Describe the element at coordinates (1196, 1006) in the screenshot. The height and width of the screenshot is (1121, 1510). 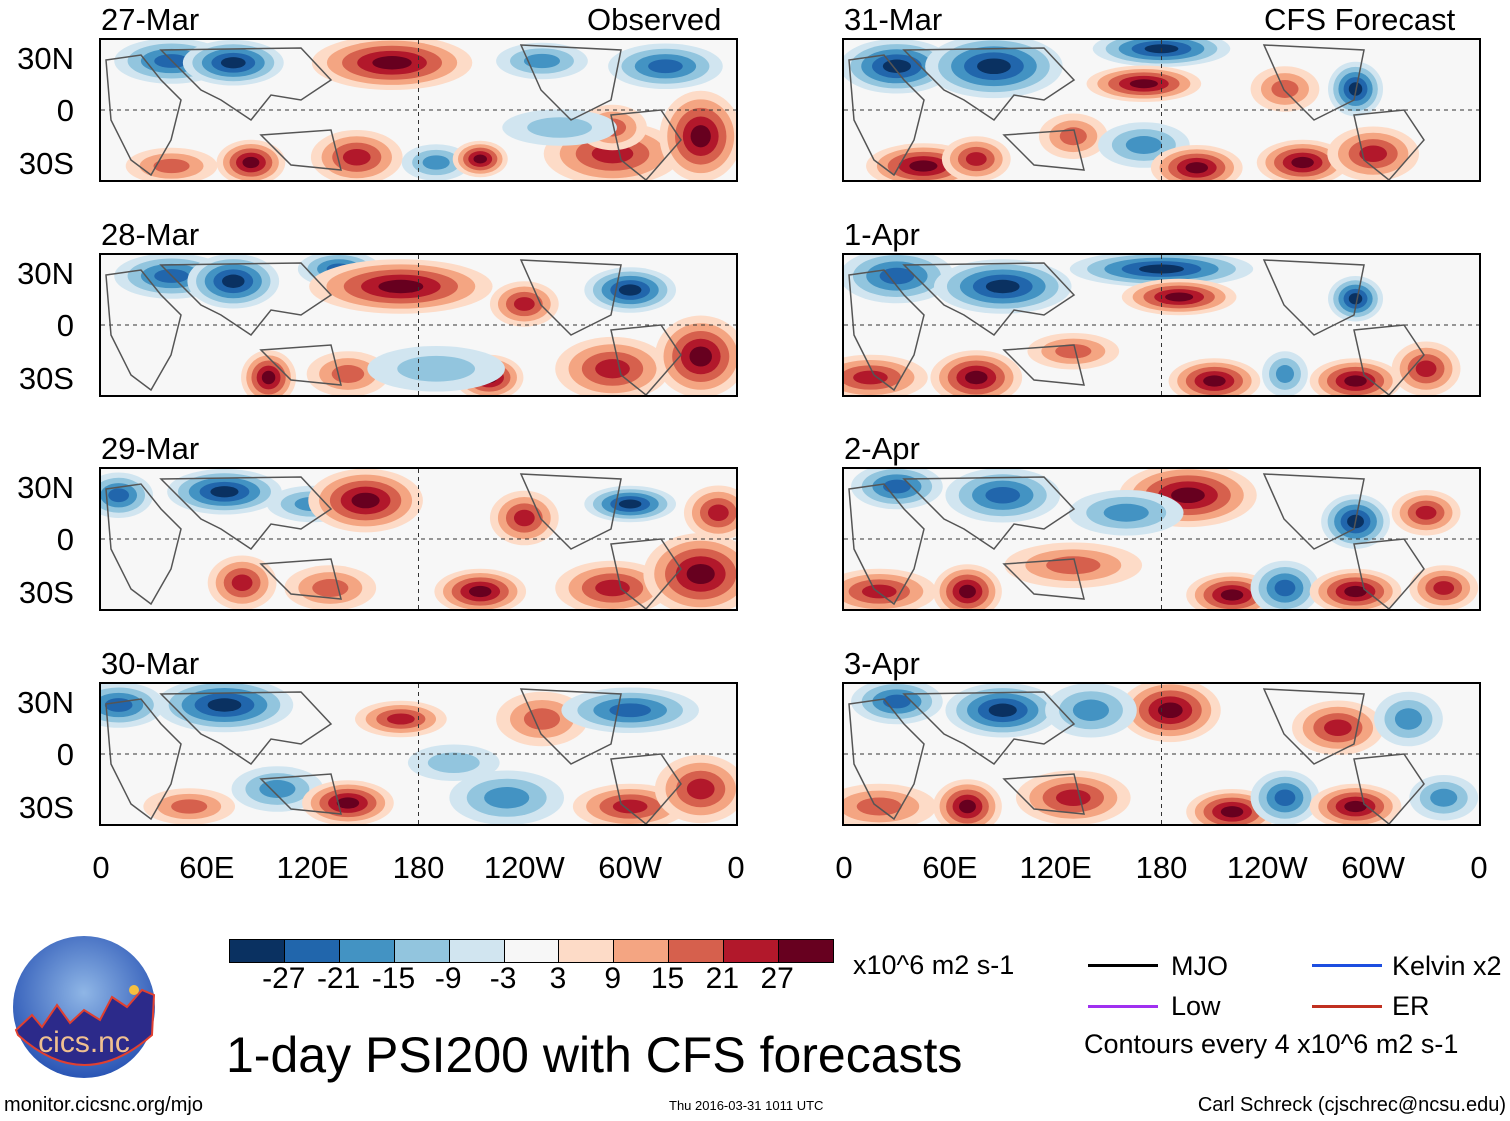
I see `legend-low-label: Low` at that location.